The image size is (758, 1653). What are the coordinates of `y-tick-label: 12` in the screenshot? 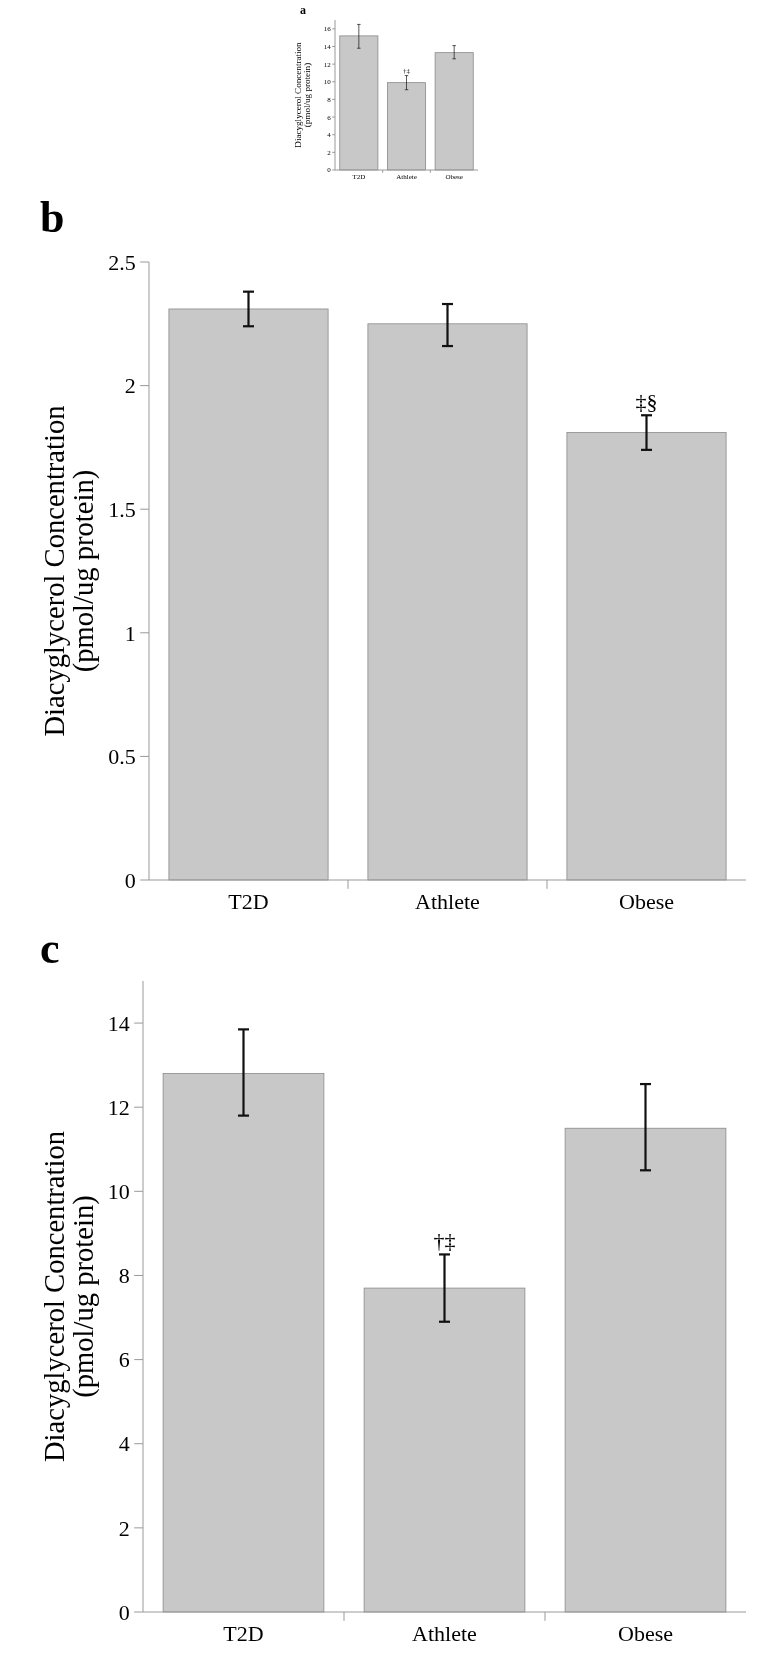 It's located at (118, 1107).